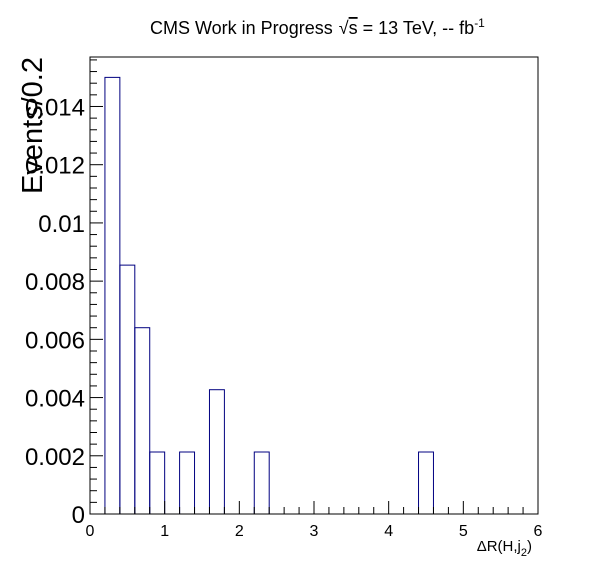 The height and width of the screenshot is (572, 596). Describe the element at coordinates (314, 507) in the screenshot. I see `x-axis-ticks` at that location.